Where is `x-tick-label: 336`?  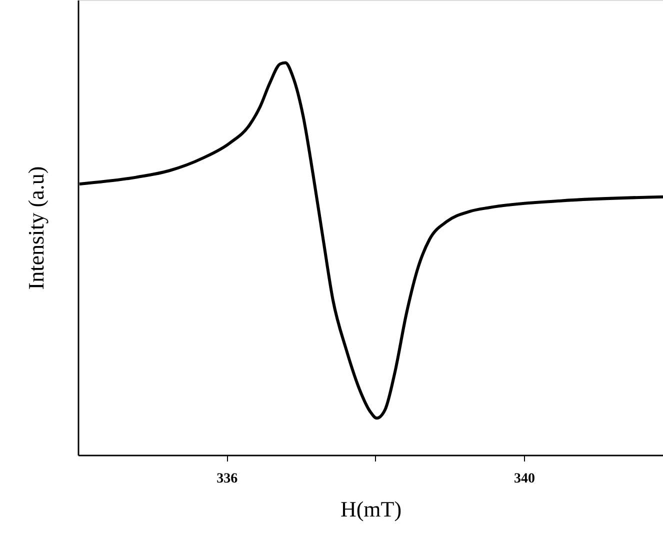 x-tick-label: 336 is located at coordinates (227, 479).